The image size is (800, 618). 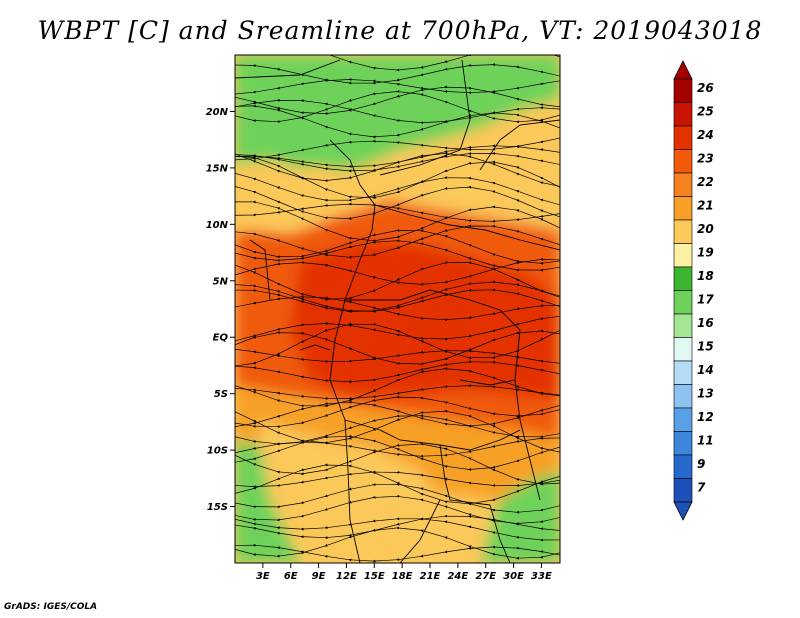 What do you see at coordinates (291, 576) in the screenshot?
I see `lon-tick-label: 6E` at bounding box center [291, 576].